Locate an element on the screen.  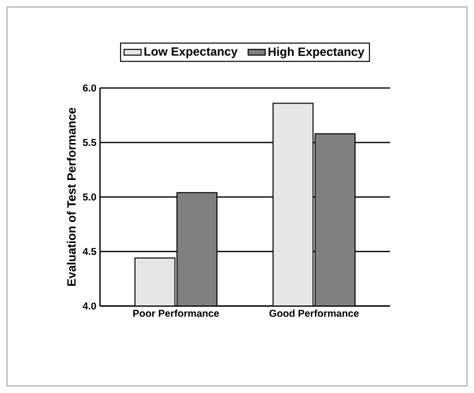
y-tick-label: 5.5 is located at coordinates (89, 142).